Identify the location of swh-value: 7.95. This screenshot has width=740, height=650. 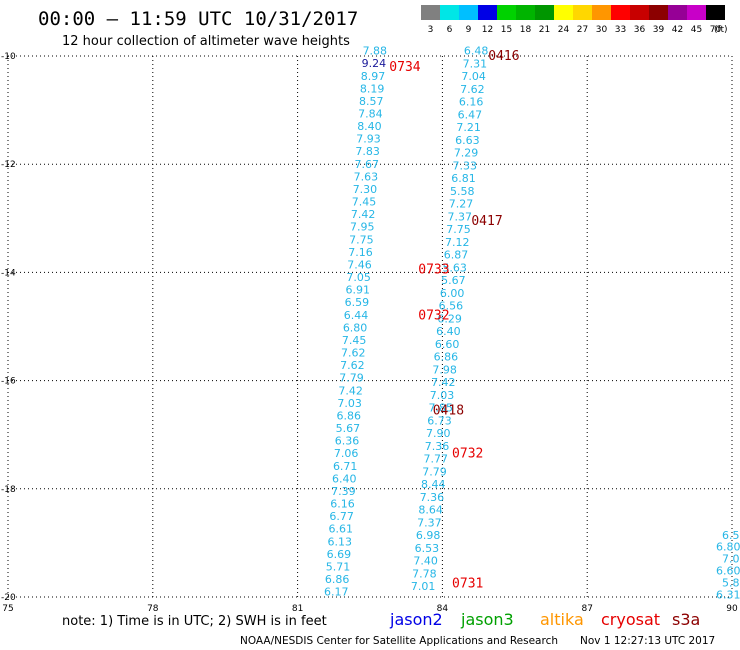
(362, 227).